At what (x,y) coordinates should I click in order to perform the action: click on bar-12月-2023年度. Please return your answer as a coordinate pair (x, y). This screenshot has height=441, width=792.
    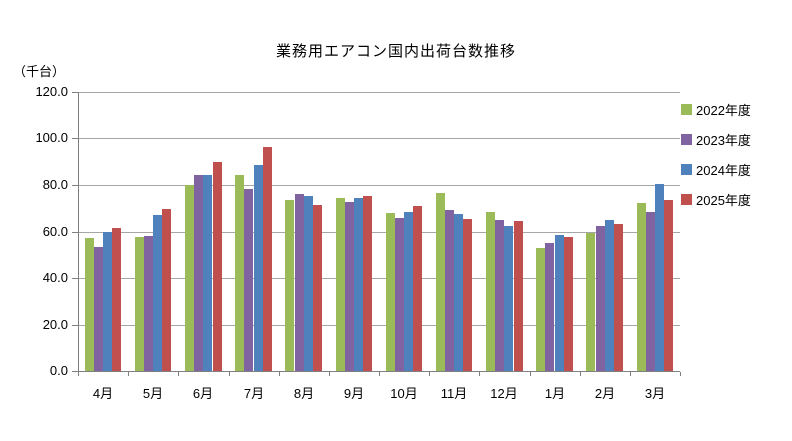
    Looking at the image, I should click on (499, 295).